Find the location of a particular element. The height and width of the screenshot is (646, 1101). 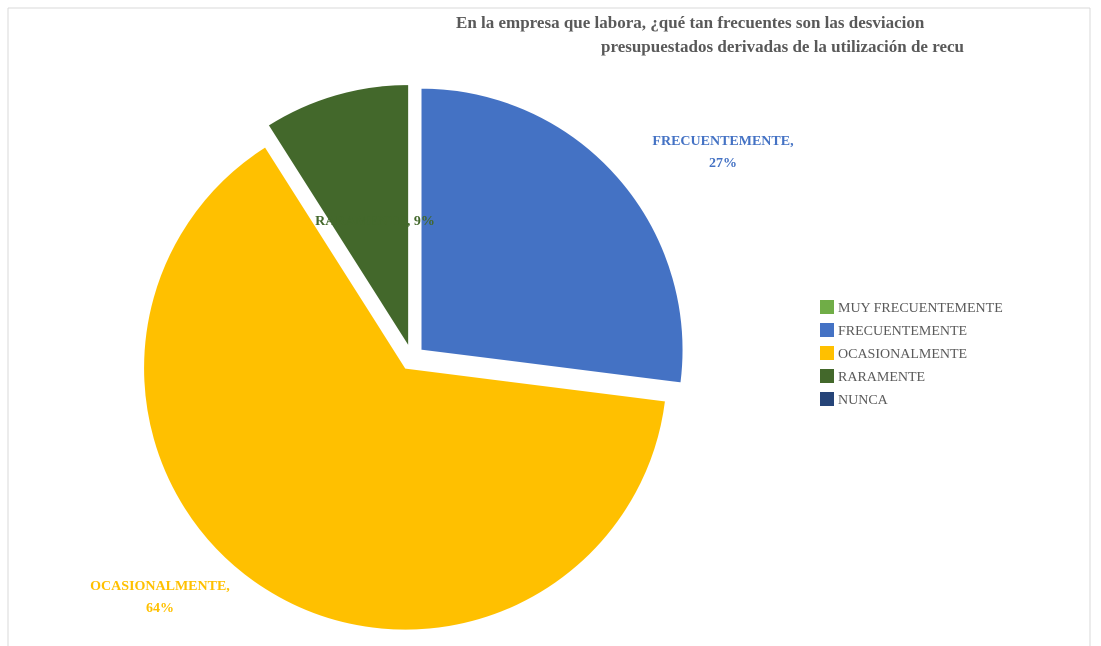

legend-label: NUNCA is located at coordinates (863, 400).